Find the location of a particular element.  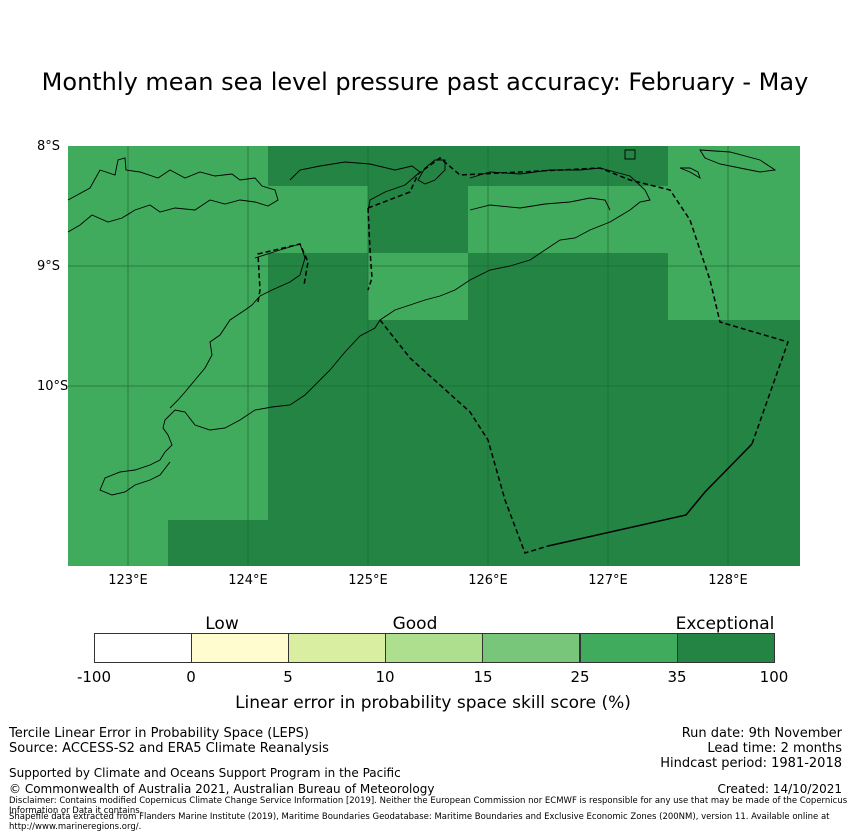

hindcast-period: Hindcast period: 1981-2018 is located at coordinates (751, 763).